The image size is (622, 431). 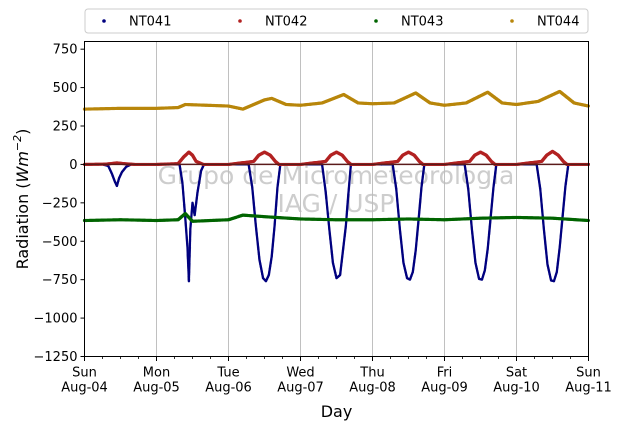 I want to click on legend: NT041 NT042 NT043 NT044, so click(x=336, y=21).